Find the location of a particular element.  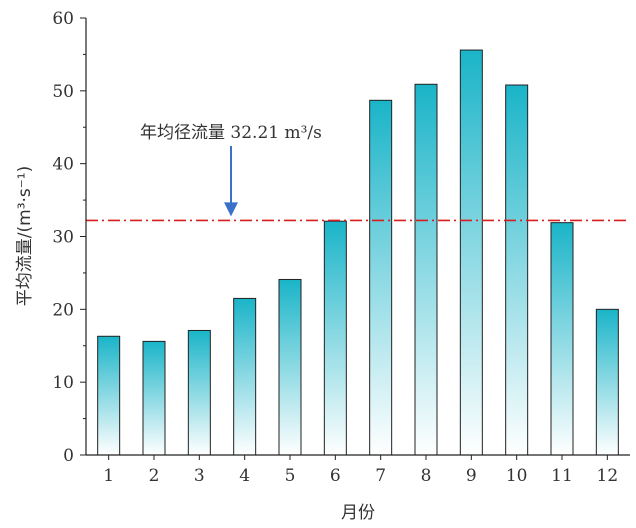

y-ticks-group: 0 10 20 30 40 50 60 is located at coordinates (69, 237).